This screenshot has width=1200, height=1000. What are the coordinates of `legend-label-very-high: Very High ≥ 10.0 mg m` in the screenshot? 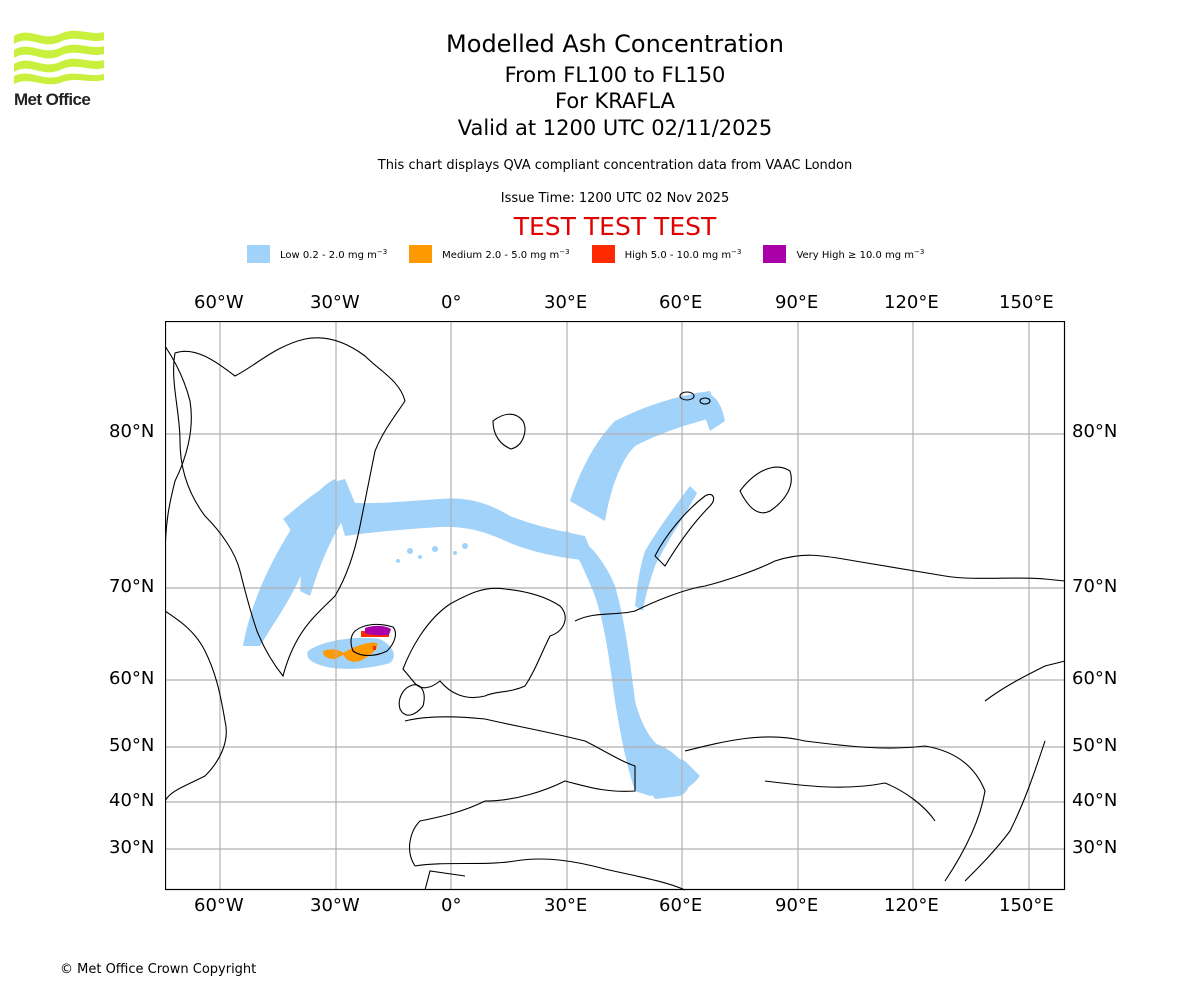 It's located at (855, 255).